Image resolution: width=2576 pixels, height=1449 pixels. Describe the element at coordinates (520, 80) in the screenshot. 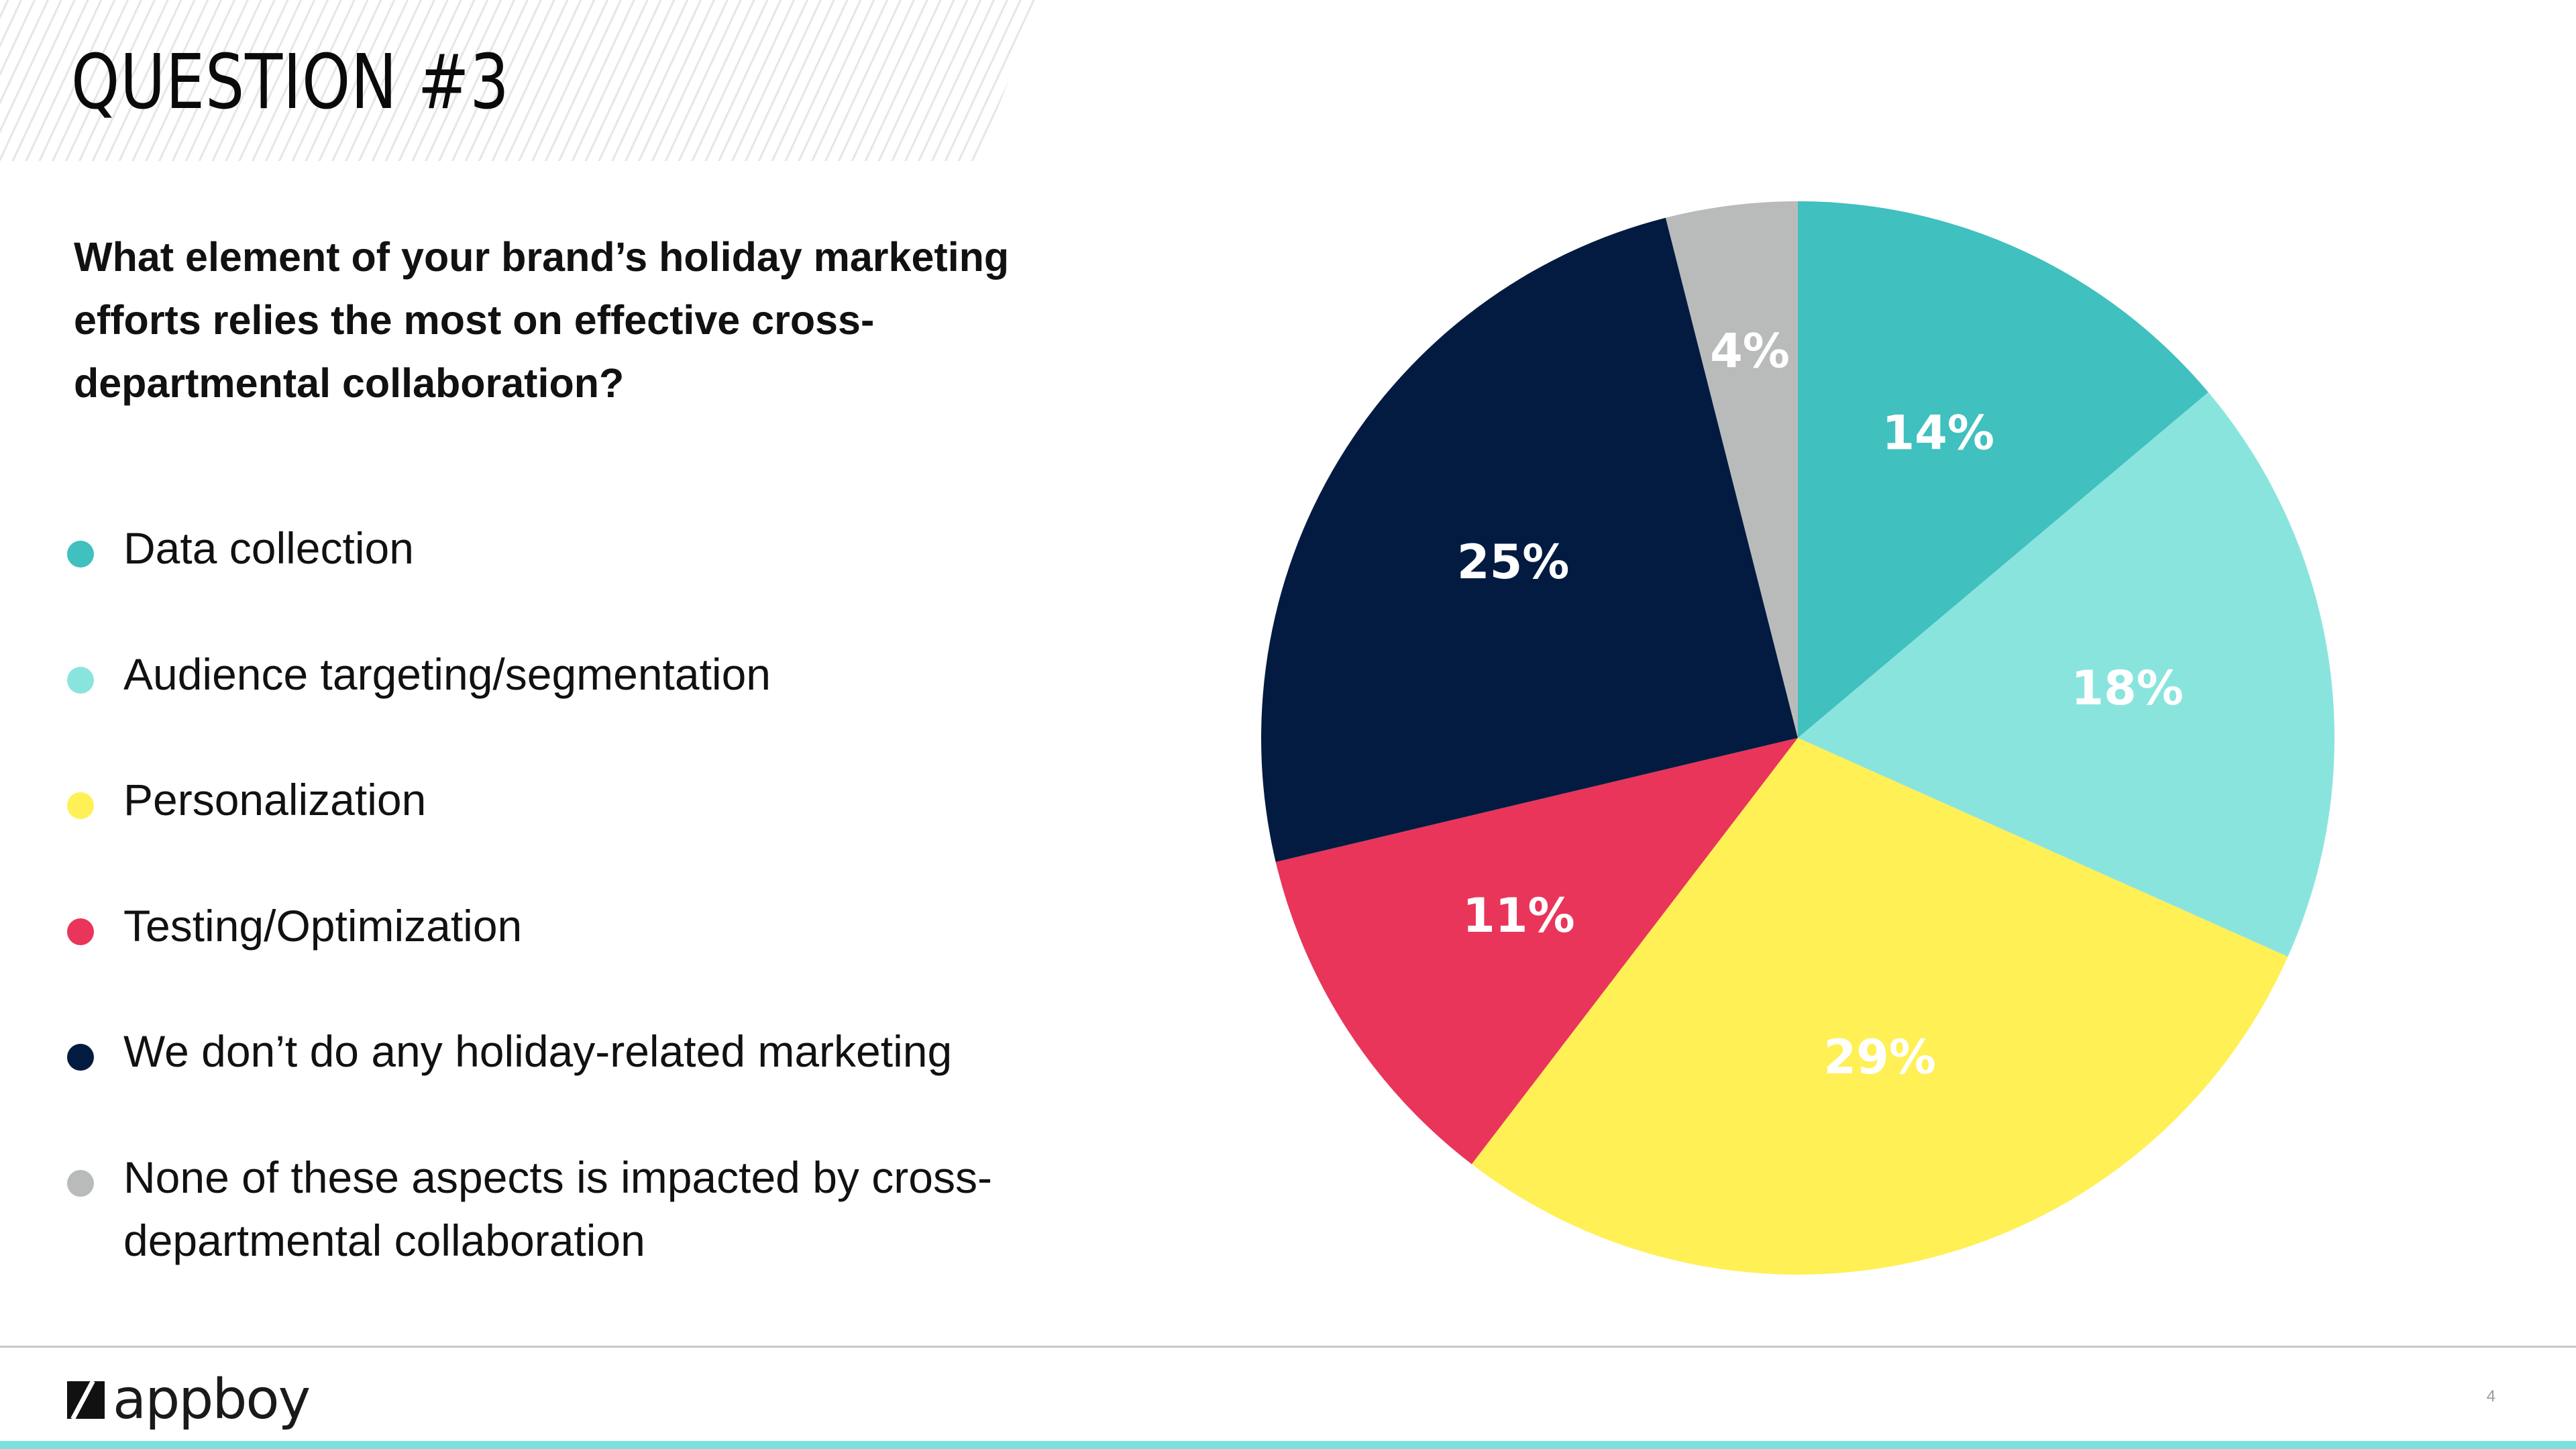

I see `header-hatch-pattern` at that location.